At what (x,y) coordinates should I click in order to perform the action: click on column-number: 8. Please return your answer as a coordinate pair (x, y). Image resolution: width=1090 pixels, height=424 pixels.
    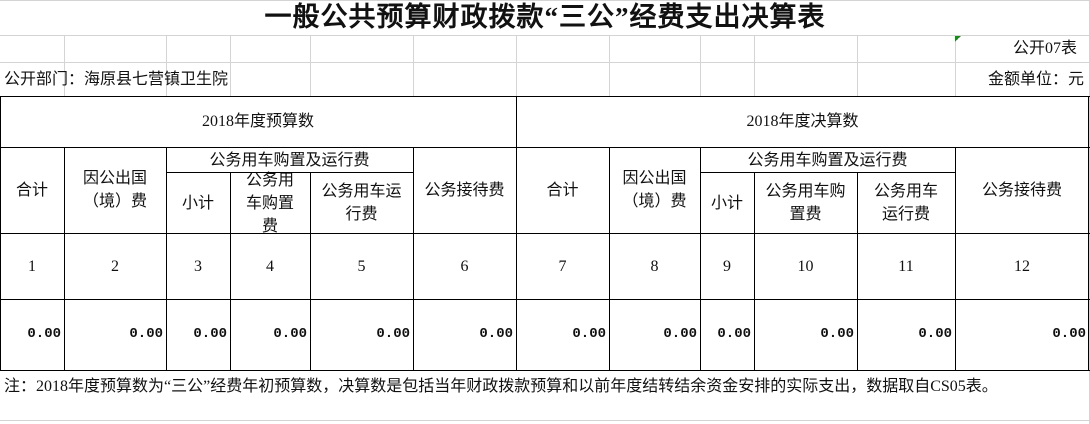
    Looking at the image, I should click on (654, 266).